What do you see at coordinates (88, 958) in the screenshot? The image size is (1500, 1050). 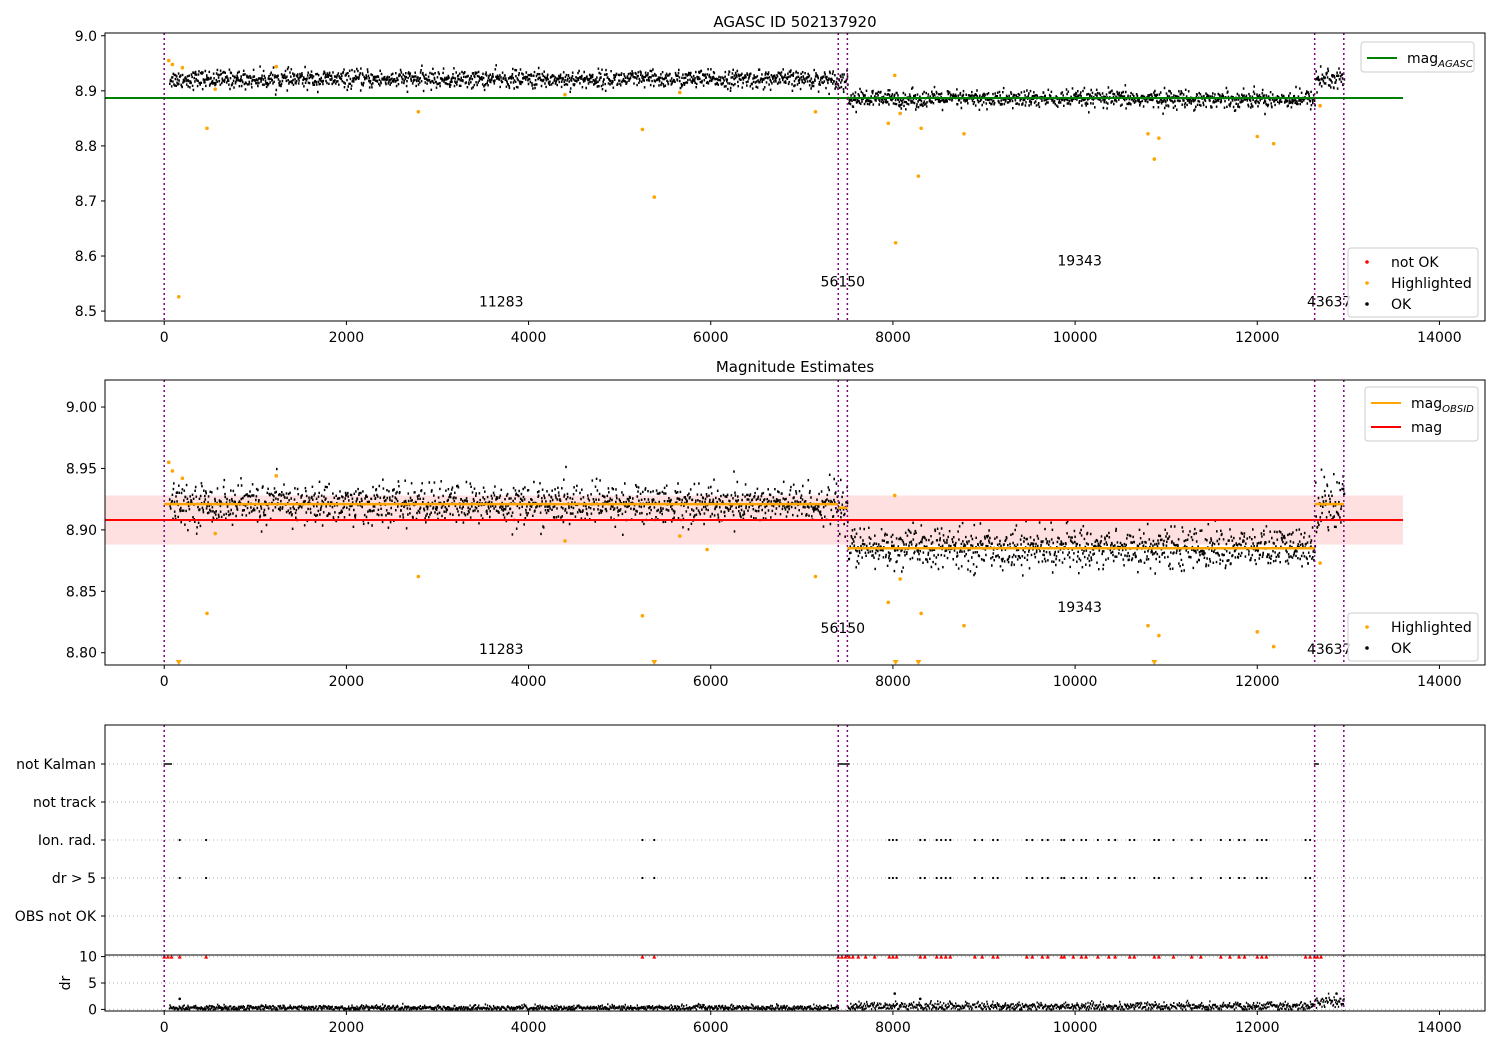 I see `dr-ytick-label: 10` at bounding box center [88, 958].